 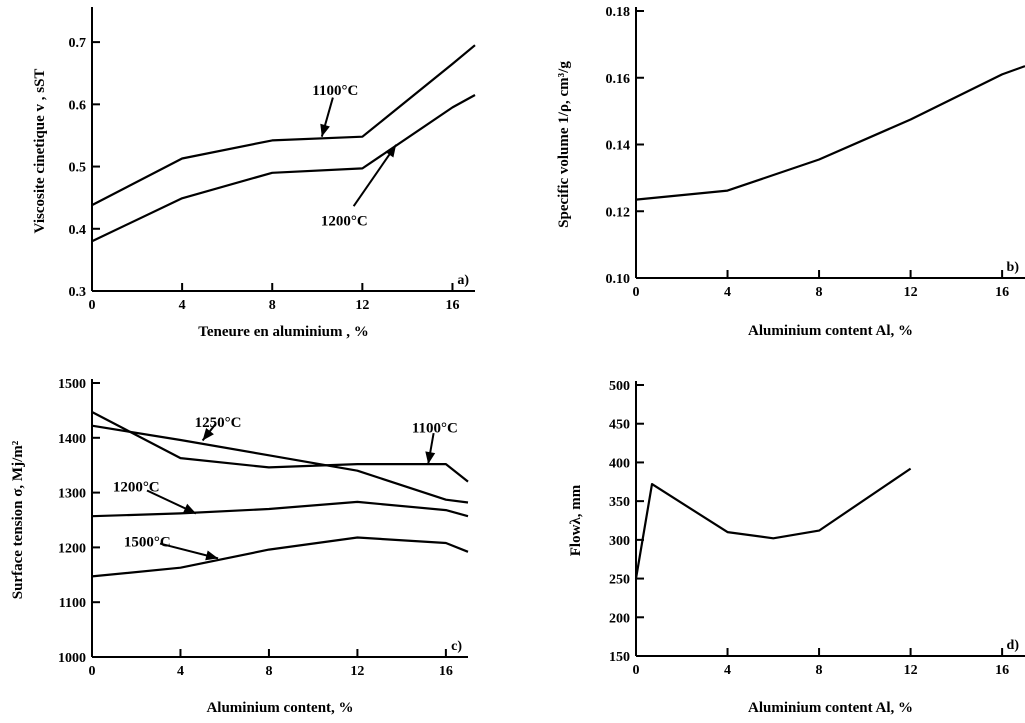 I want to click on y-tick-label-c: 1300, so click(x=72, y=494).